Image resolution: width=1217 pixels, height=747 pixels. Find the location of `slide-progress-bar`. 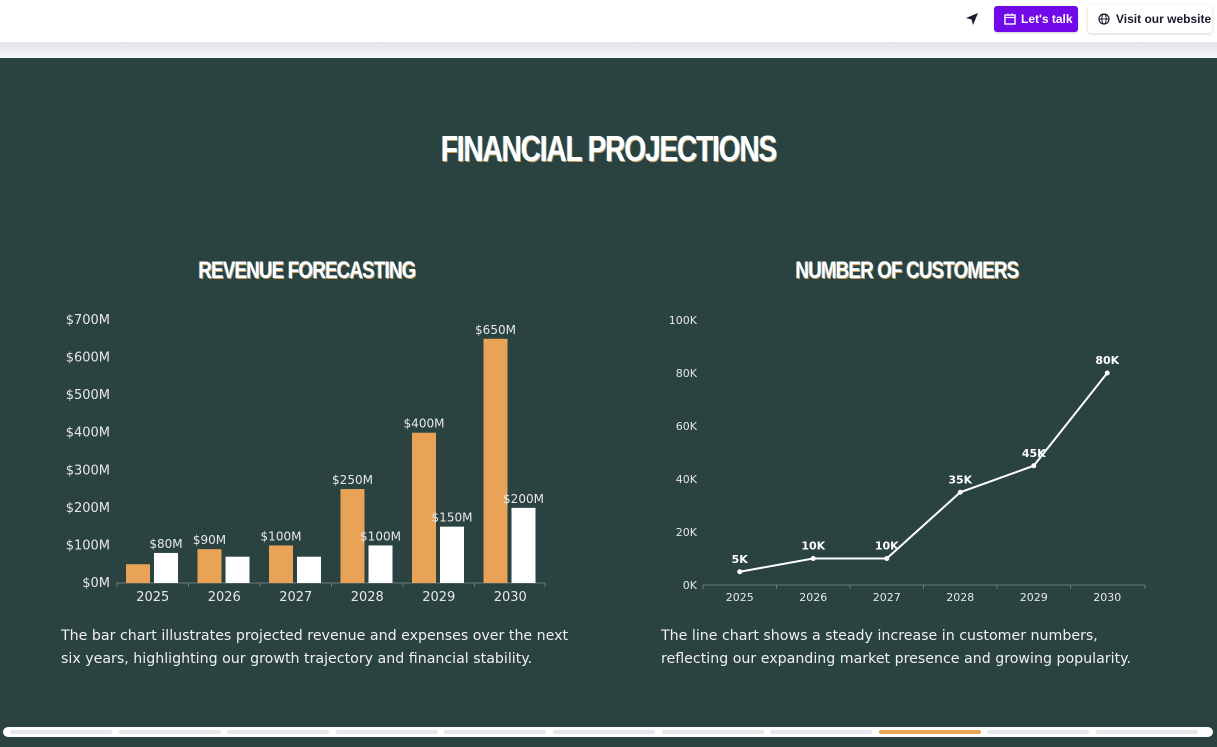

slide-progress-bar is located at coordinates (608, 732).